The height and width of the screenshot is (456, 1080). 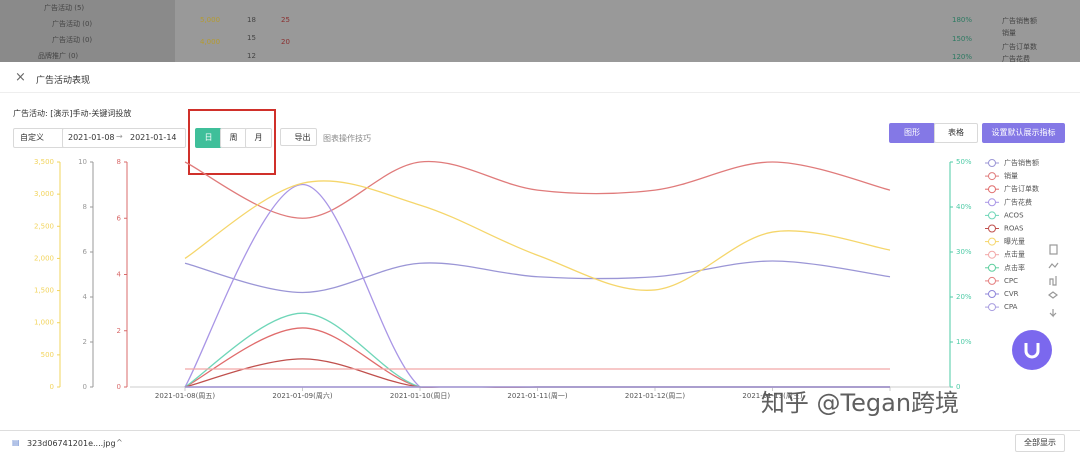 I want to click on modal-title: 广告活动表现, so click(x=63, y=81).